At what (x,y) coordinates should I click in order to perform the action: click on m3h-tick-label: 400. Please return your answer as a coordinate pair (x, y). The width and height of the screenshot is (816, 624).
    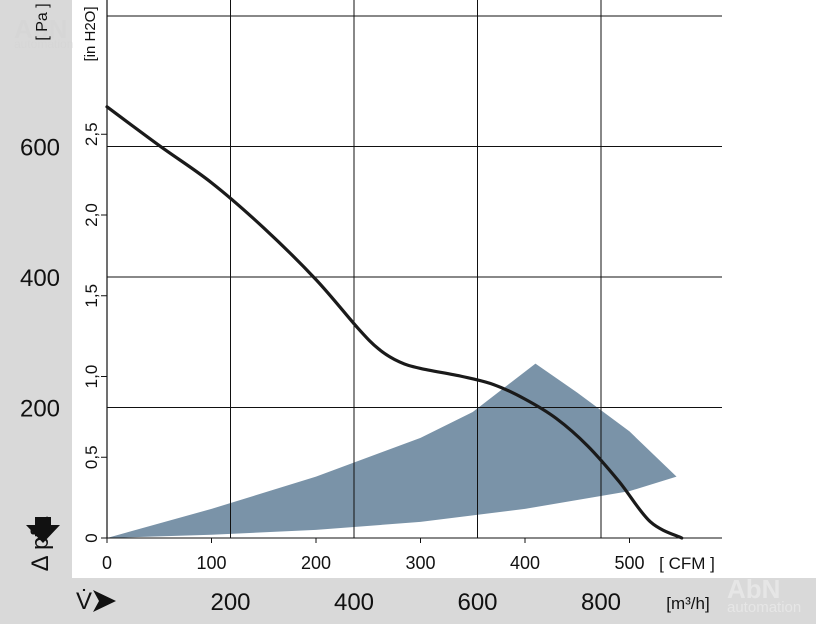
    Looking at the image, I should click on (354, 602).